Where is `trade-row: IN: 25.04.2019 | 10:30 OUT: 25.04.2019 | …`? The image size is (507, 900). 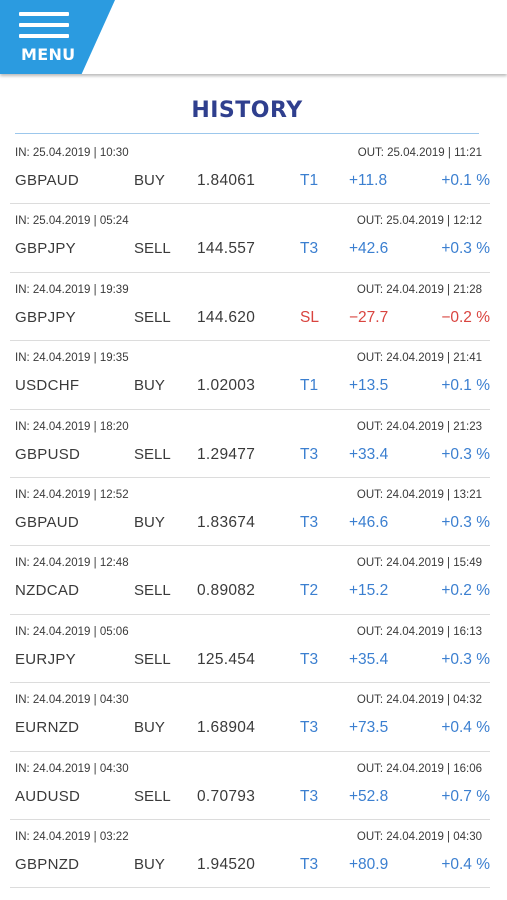
trade-row: IN: 25.04.2019 | 10:30 OUT: 25.04.2019 | … is located at coordinates (250, 170).